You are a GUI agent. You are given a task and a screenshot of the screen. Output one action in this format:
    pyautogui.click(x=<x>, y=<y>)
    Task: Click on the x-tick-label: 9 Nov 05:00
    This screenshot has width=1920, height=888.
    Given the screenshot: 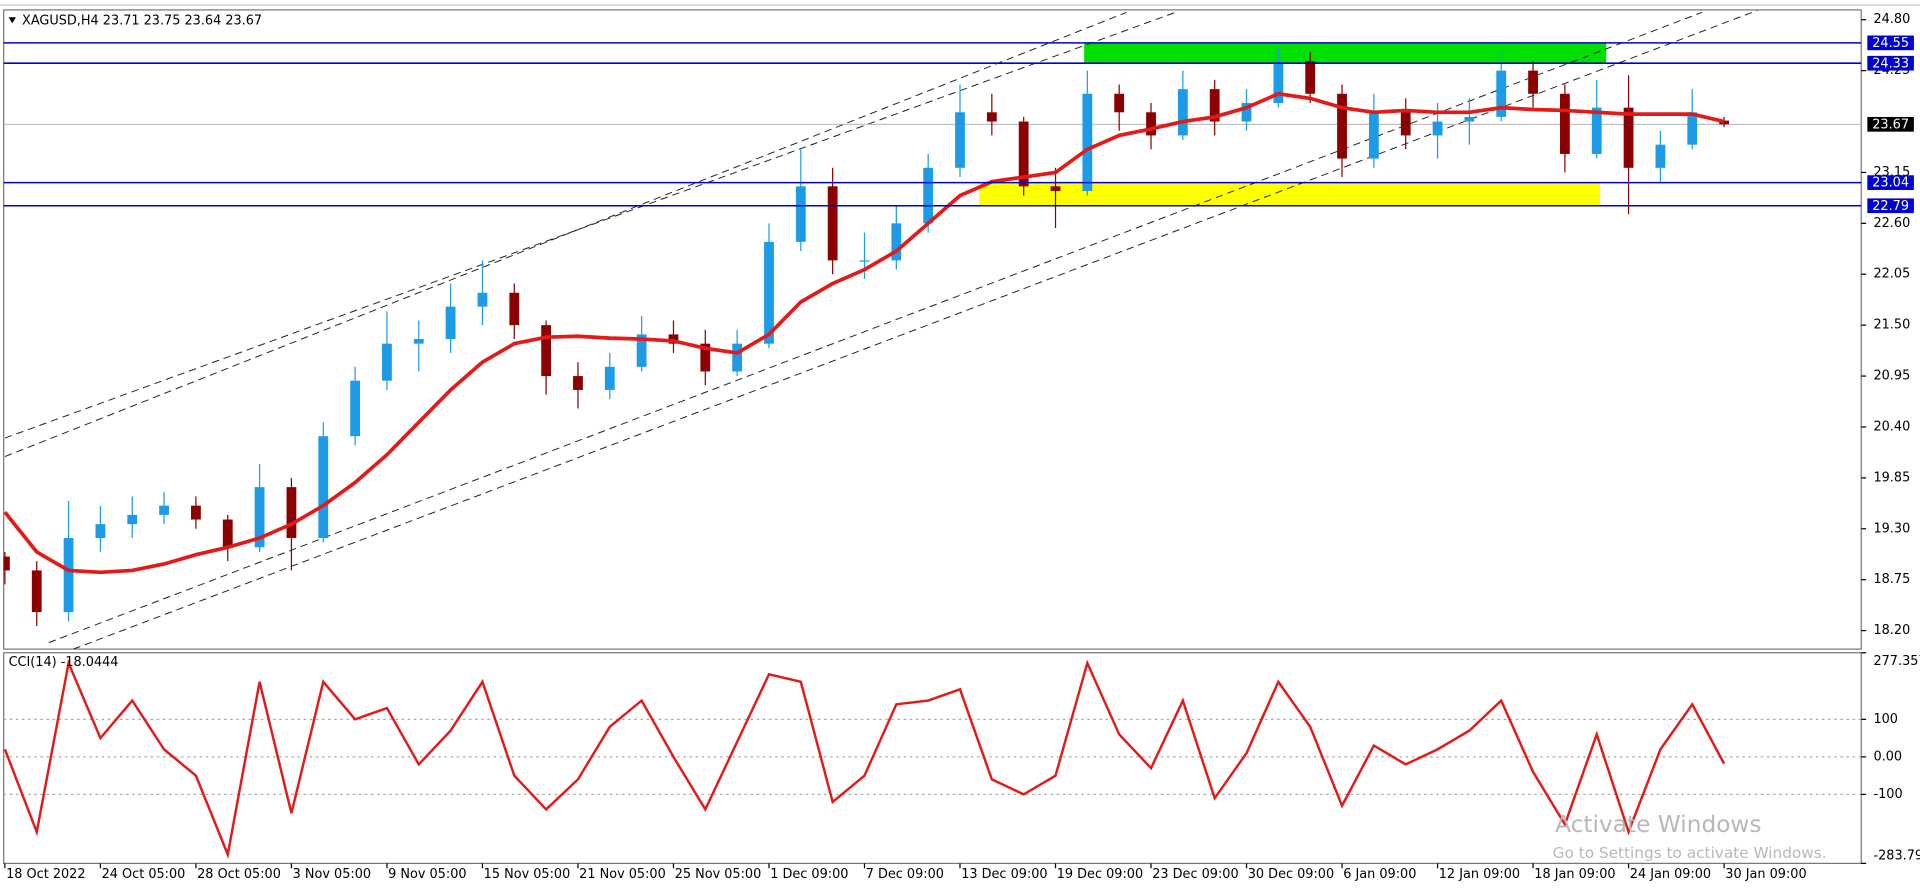 What is the action you would take?
    pyautogui.click(x=427, y=874)
    